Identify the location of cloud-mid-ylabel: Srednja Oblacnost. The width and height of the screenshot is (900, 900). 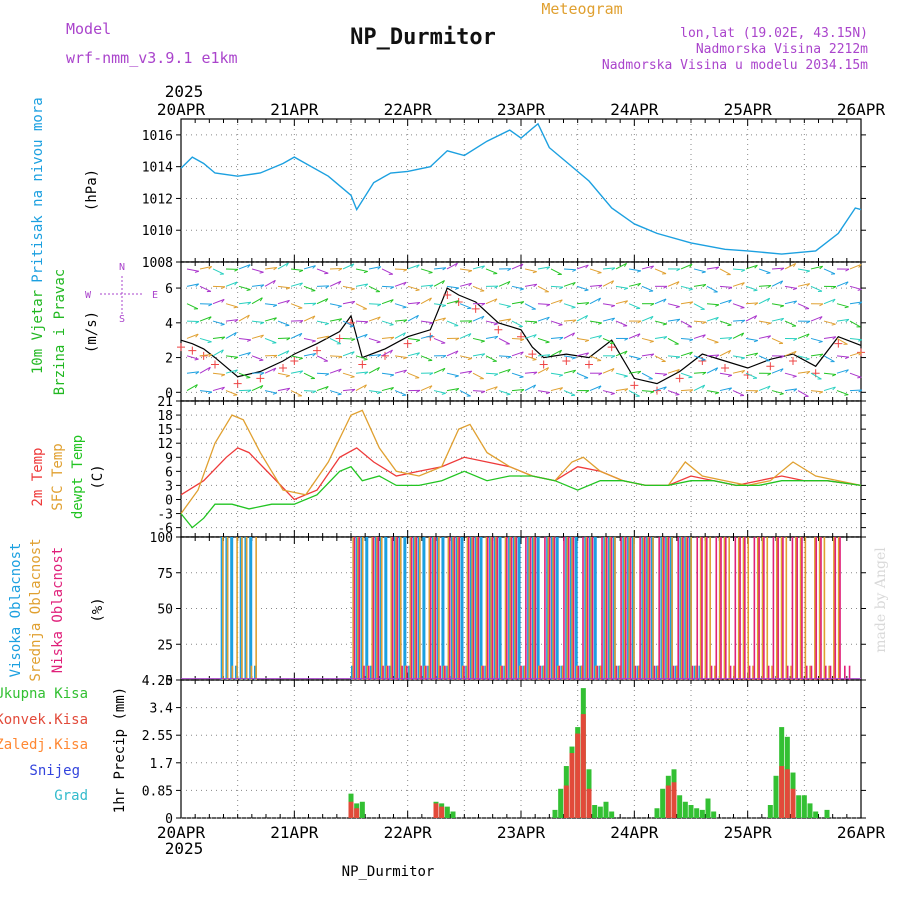
(36, 609).